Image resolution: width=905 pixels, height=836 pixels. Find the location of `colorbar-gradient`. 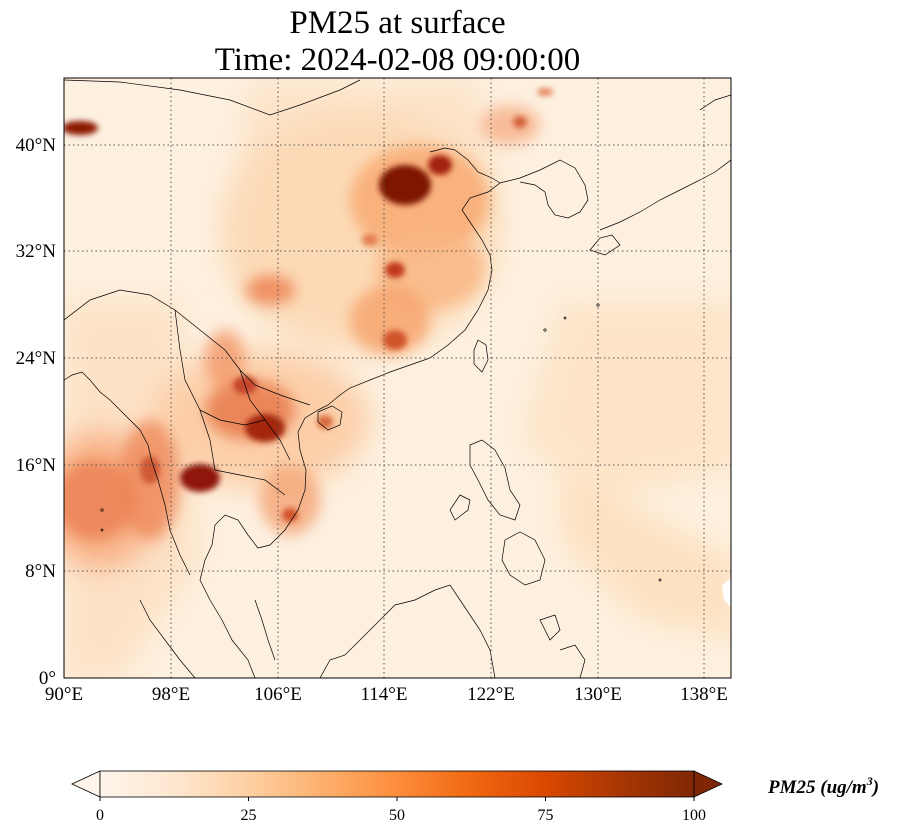

colorbar-gradient is located at coordinates (397, 784).